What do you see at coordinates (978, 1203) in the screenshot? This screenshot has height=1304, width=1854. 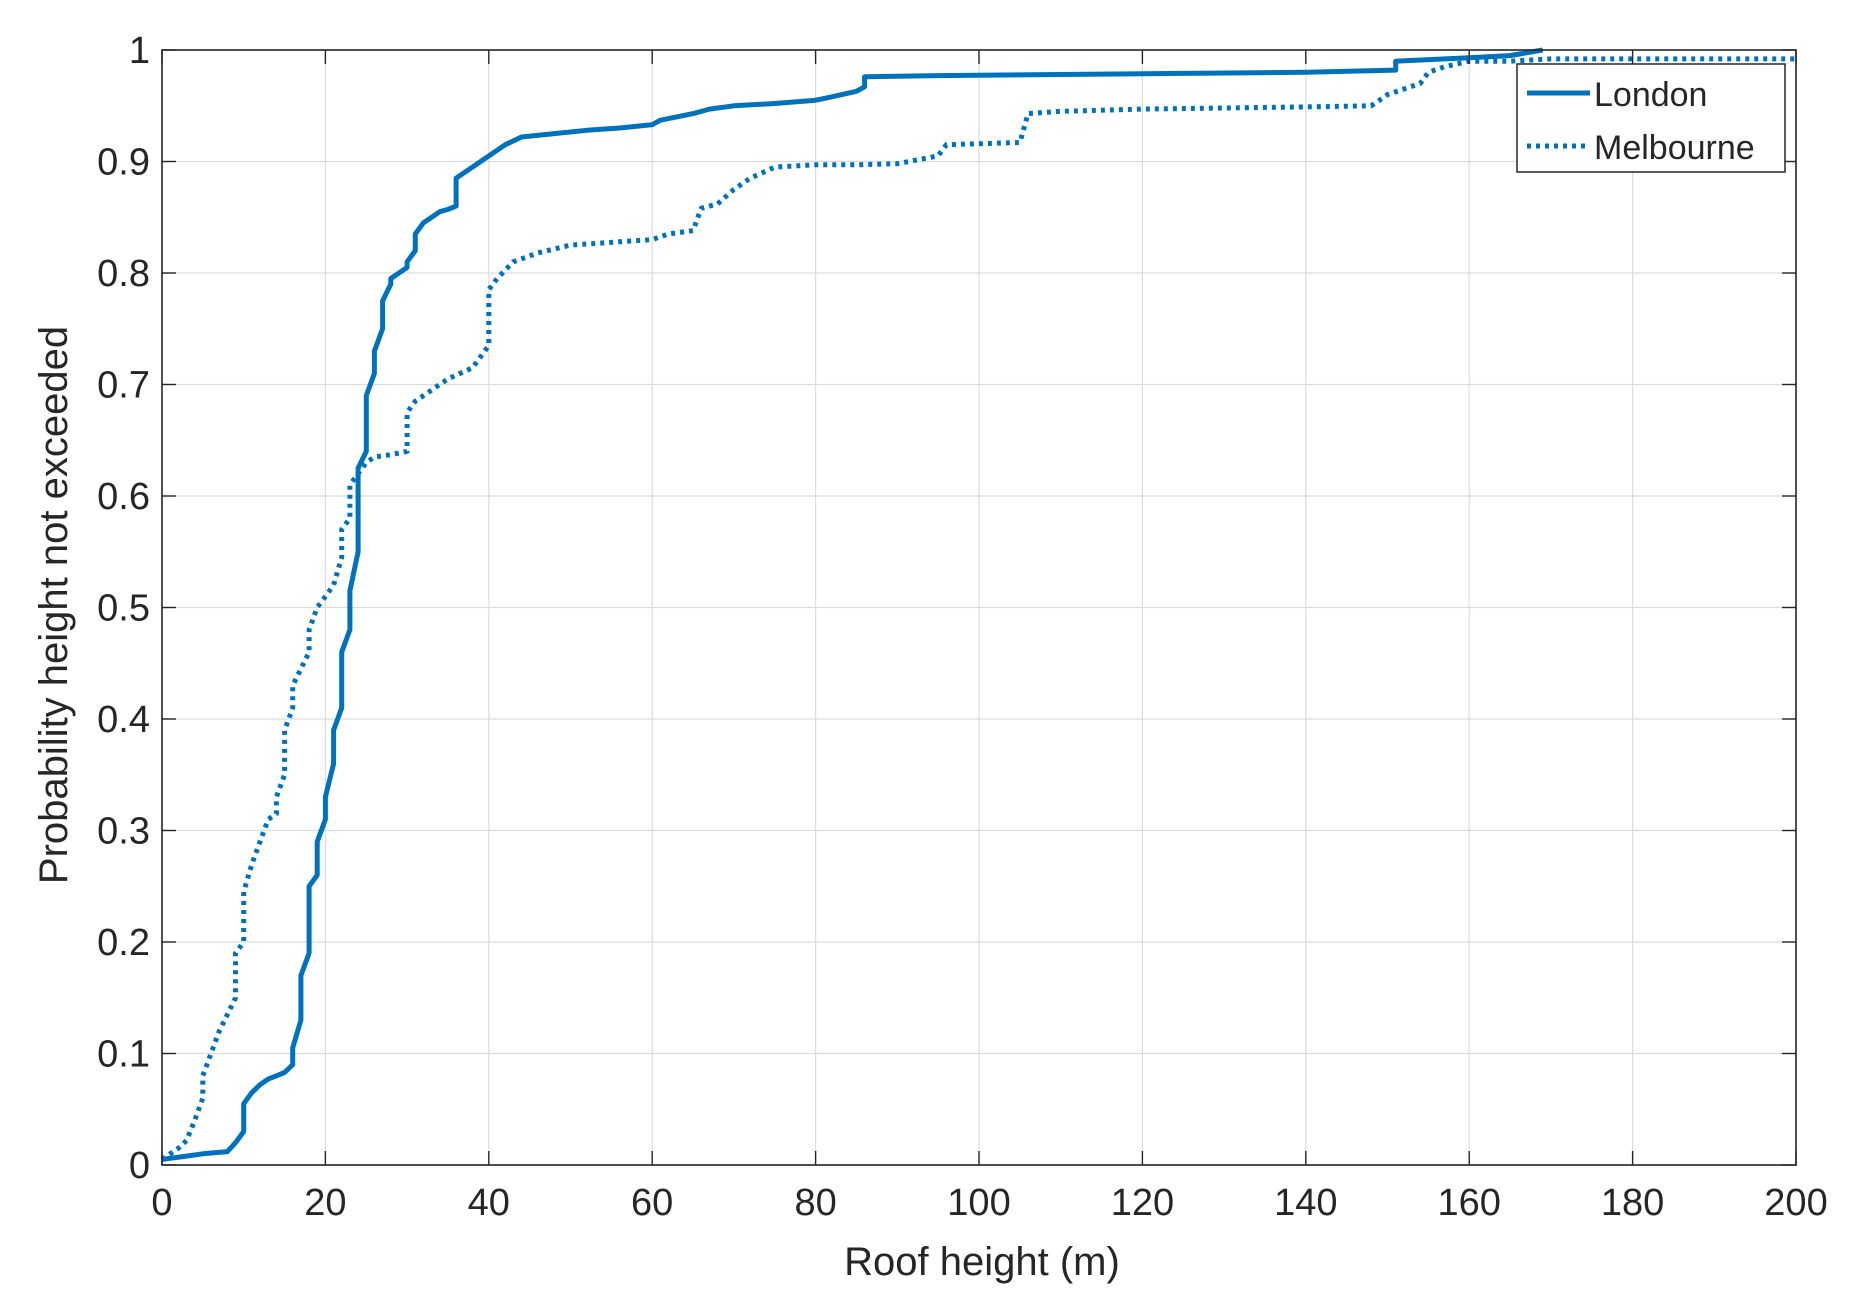 I see `x-tick-label: 100` at bounding box center [978, 1203].